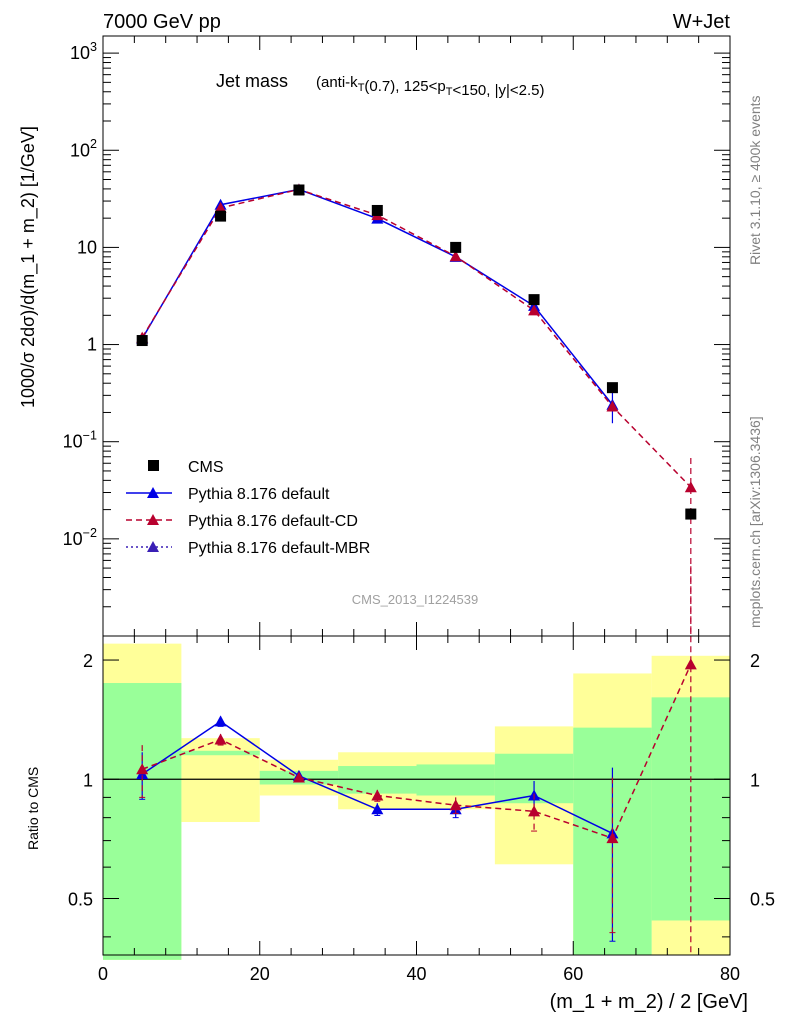  Describe the element at coordinates (80, 537) in the screenshot. I see `y-tick-label-top: 10⁻²` at that location.